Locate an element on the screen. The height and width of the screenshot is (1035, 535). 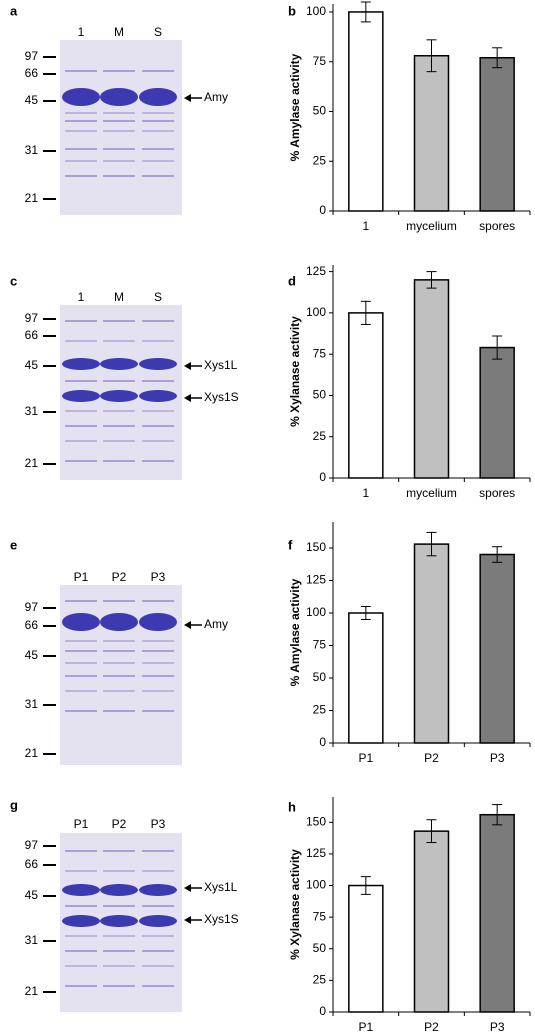
y-tick-label: 0 is located at coordinates (322, 210).